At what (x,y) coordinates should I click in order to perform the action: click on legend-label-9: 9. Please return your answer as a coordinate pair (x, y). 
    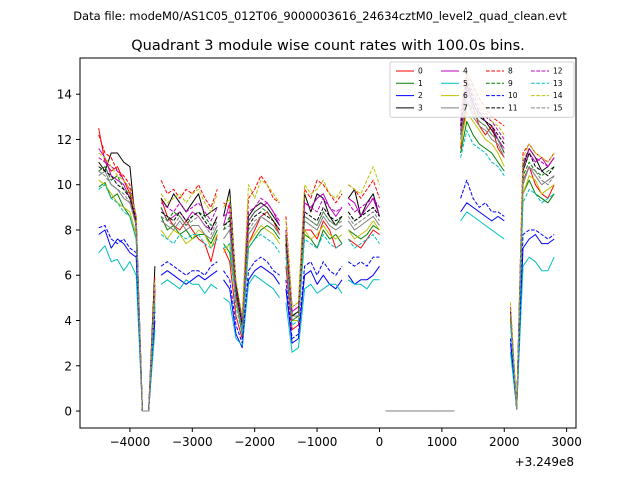
    Looking at the image, I should click on (510, 83).